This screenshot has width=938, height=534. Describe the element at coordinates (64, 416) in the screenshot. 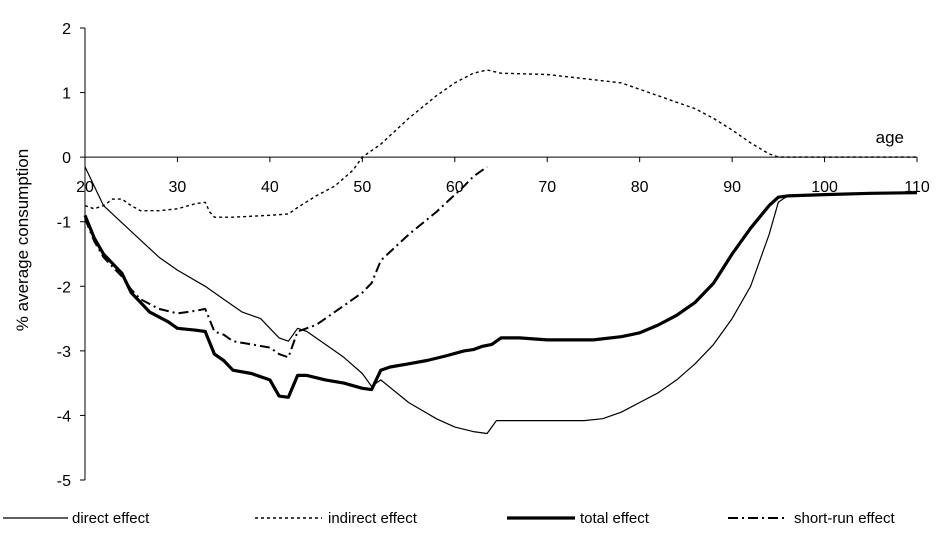

I see `y-tick-label: -4` at that location.